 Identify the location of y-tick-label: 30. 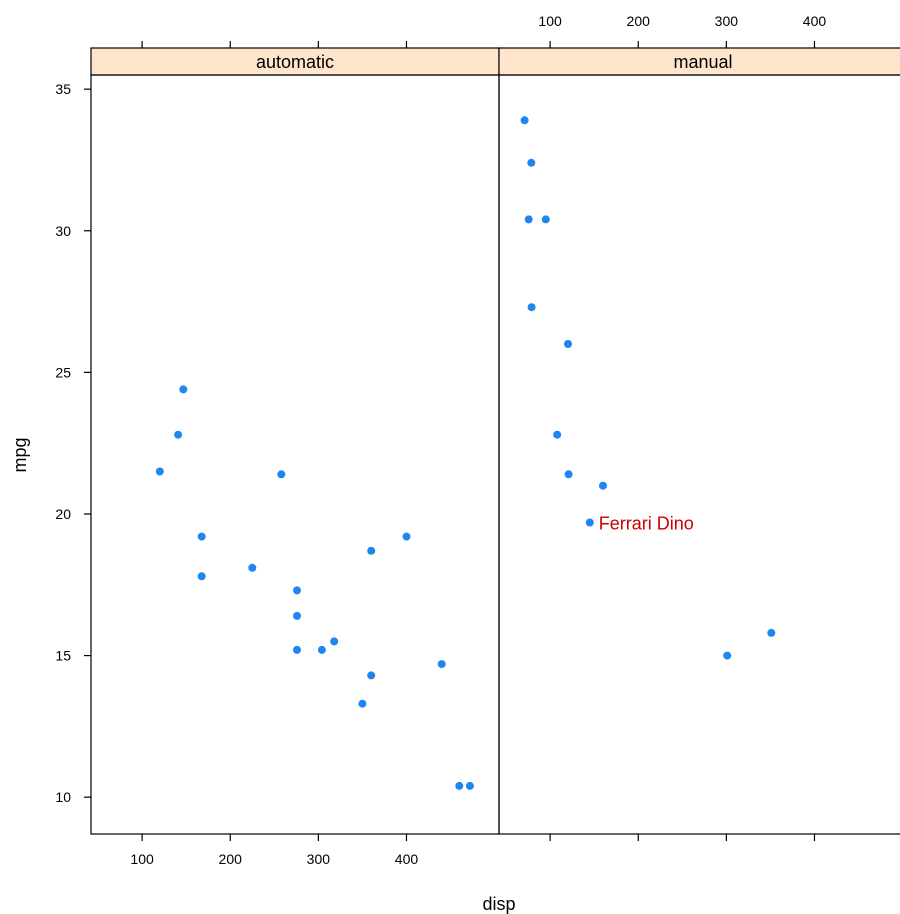
(63, 231).